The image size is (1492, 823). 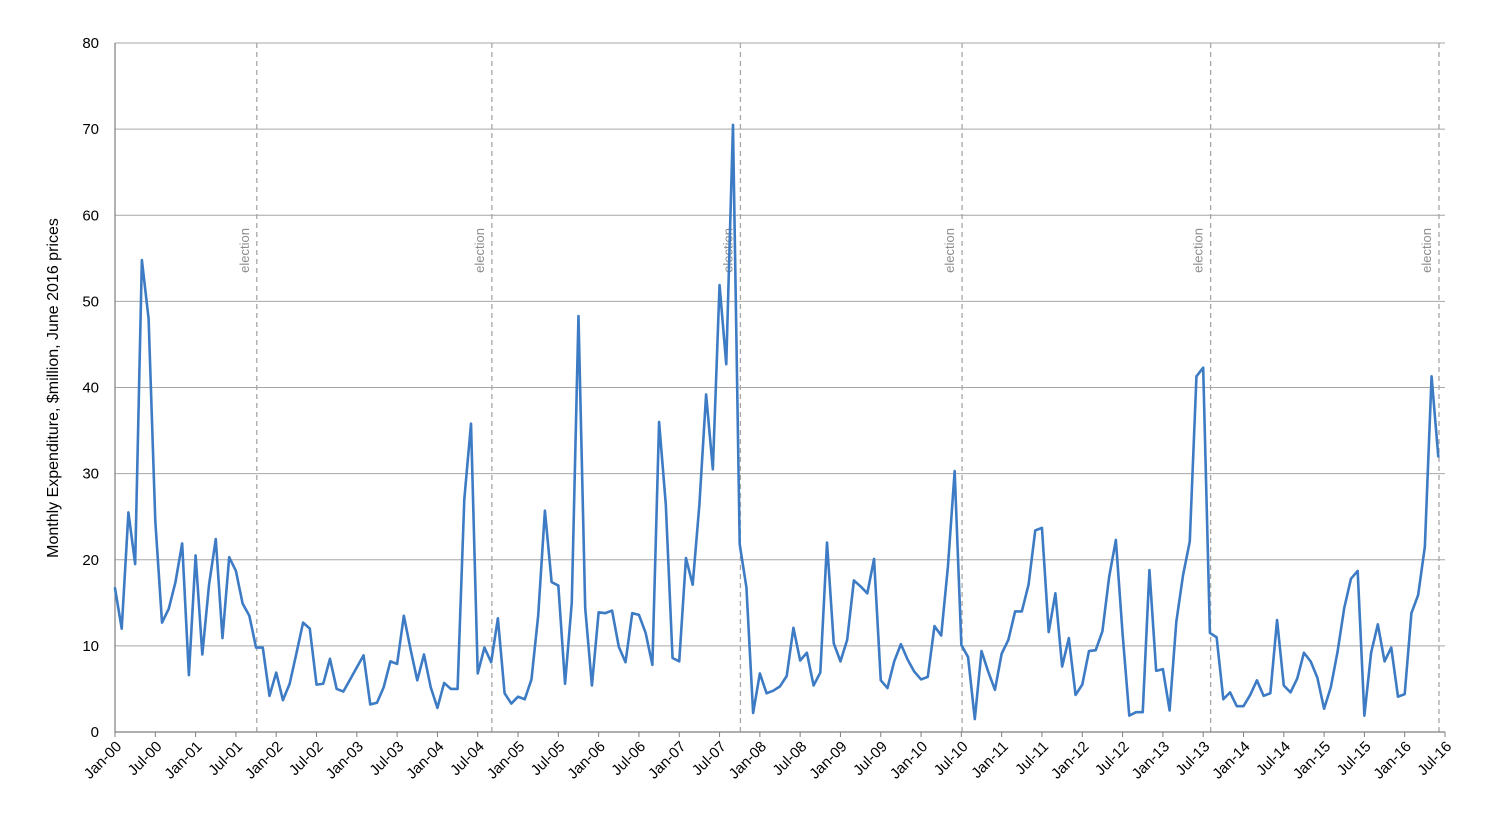 I want to click on x-tick-label: Jul-07, so click(x=709, y=758).